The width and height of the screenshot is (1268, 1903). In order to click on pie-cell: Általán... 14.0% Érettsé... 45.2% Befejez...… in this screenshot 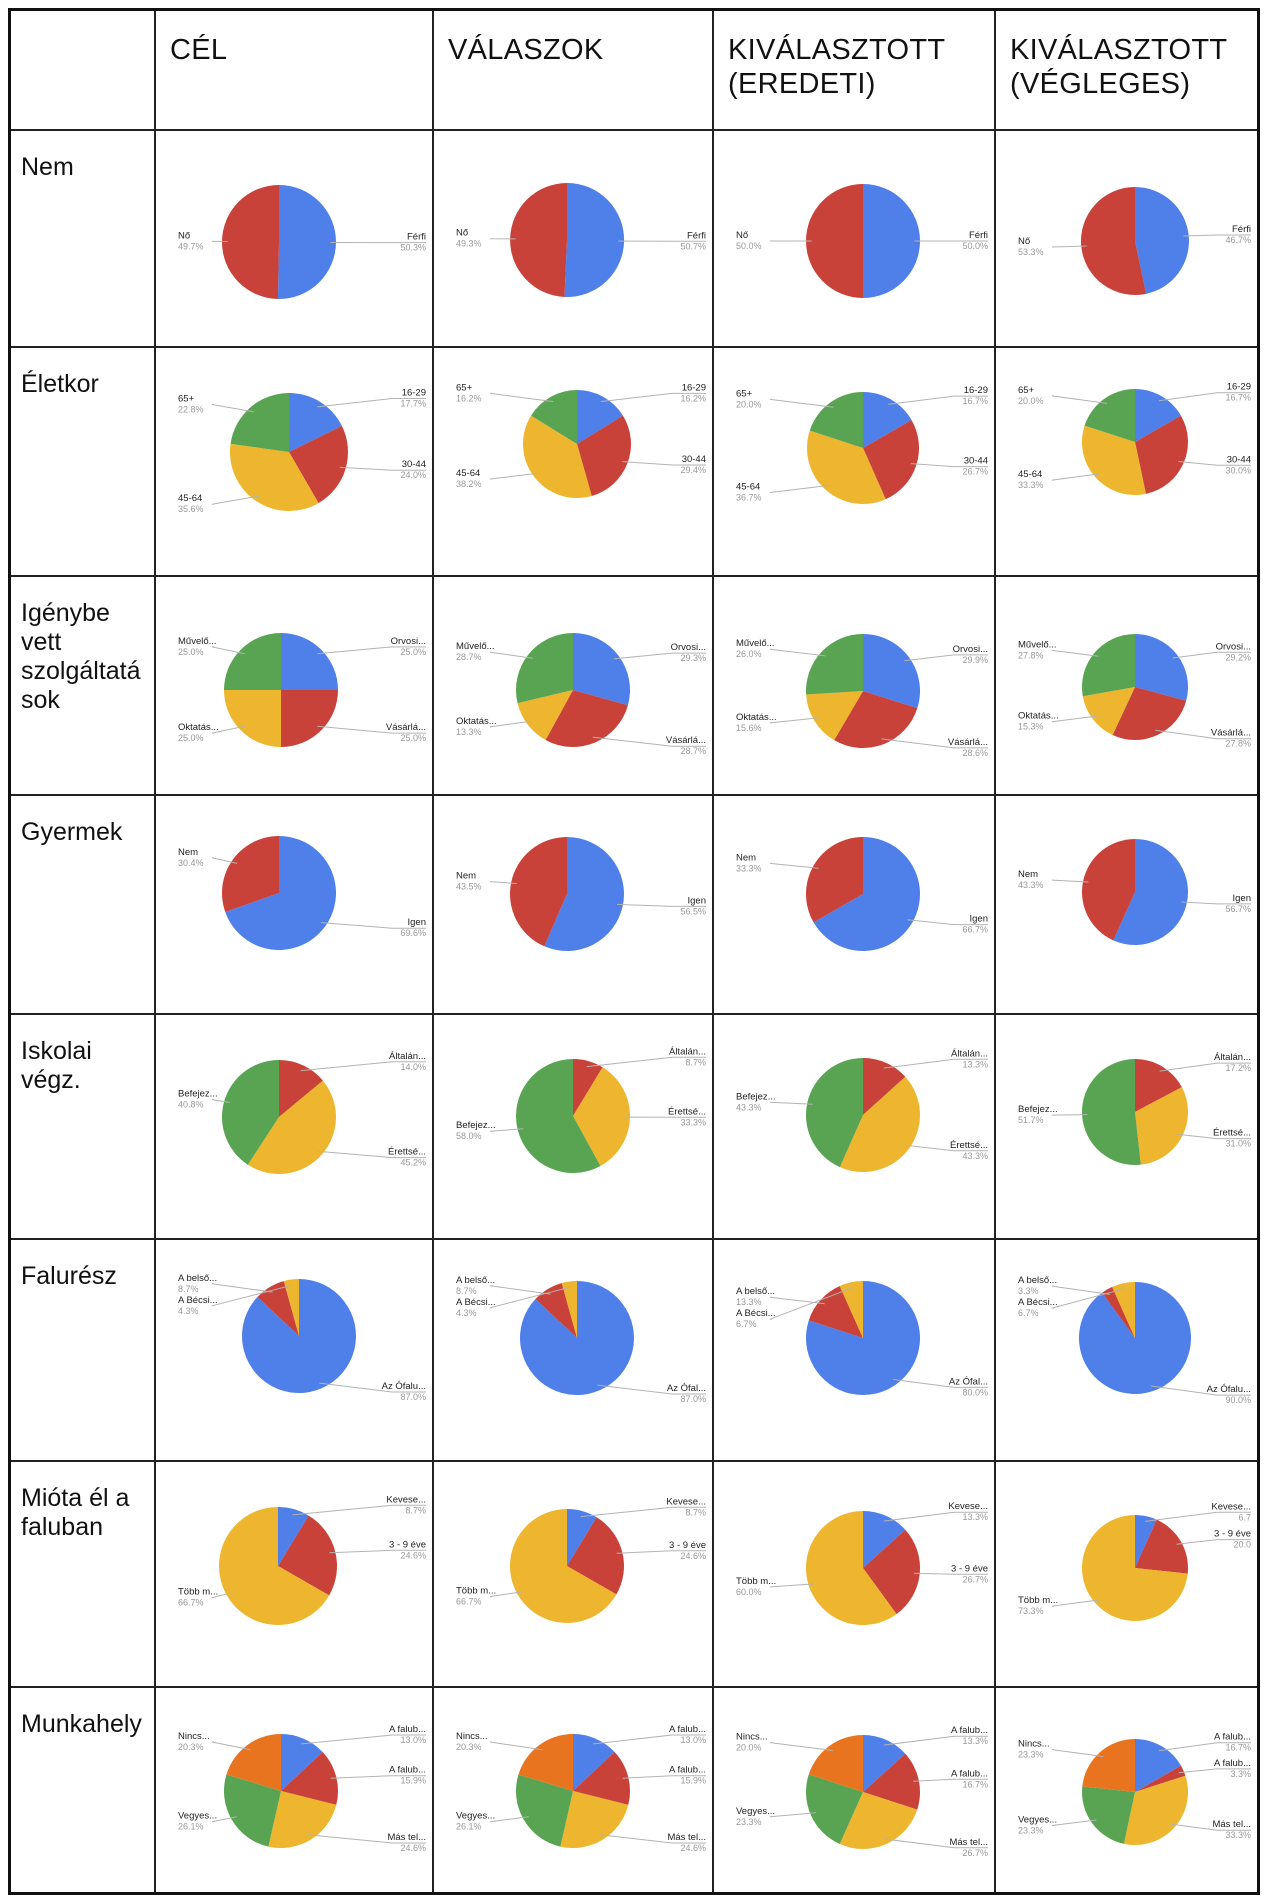, I will do `click(295, 1127)`.